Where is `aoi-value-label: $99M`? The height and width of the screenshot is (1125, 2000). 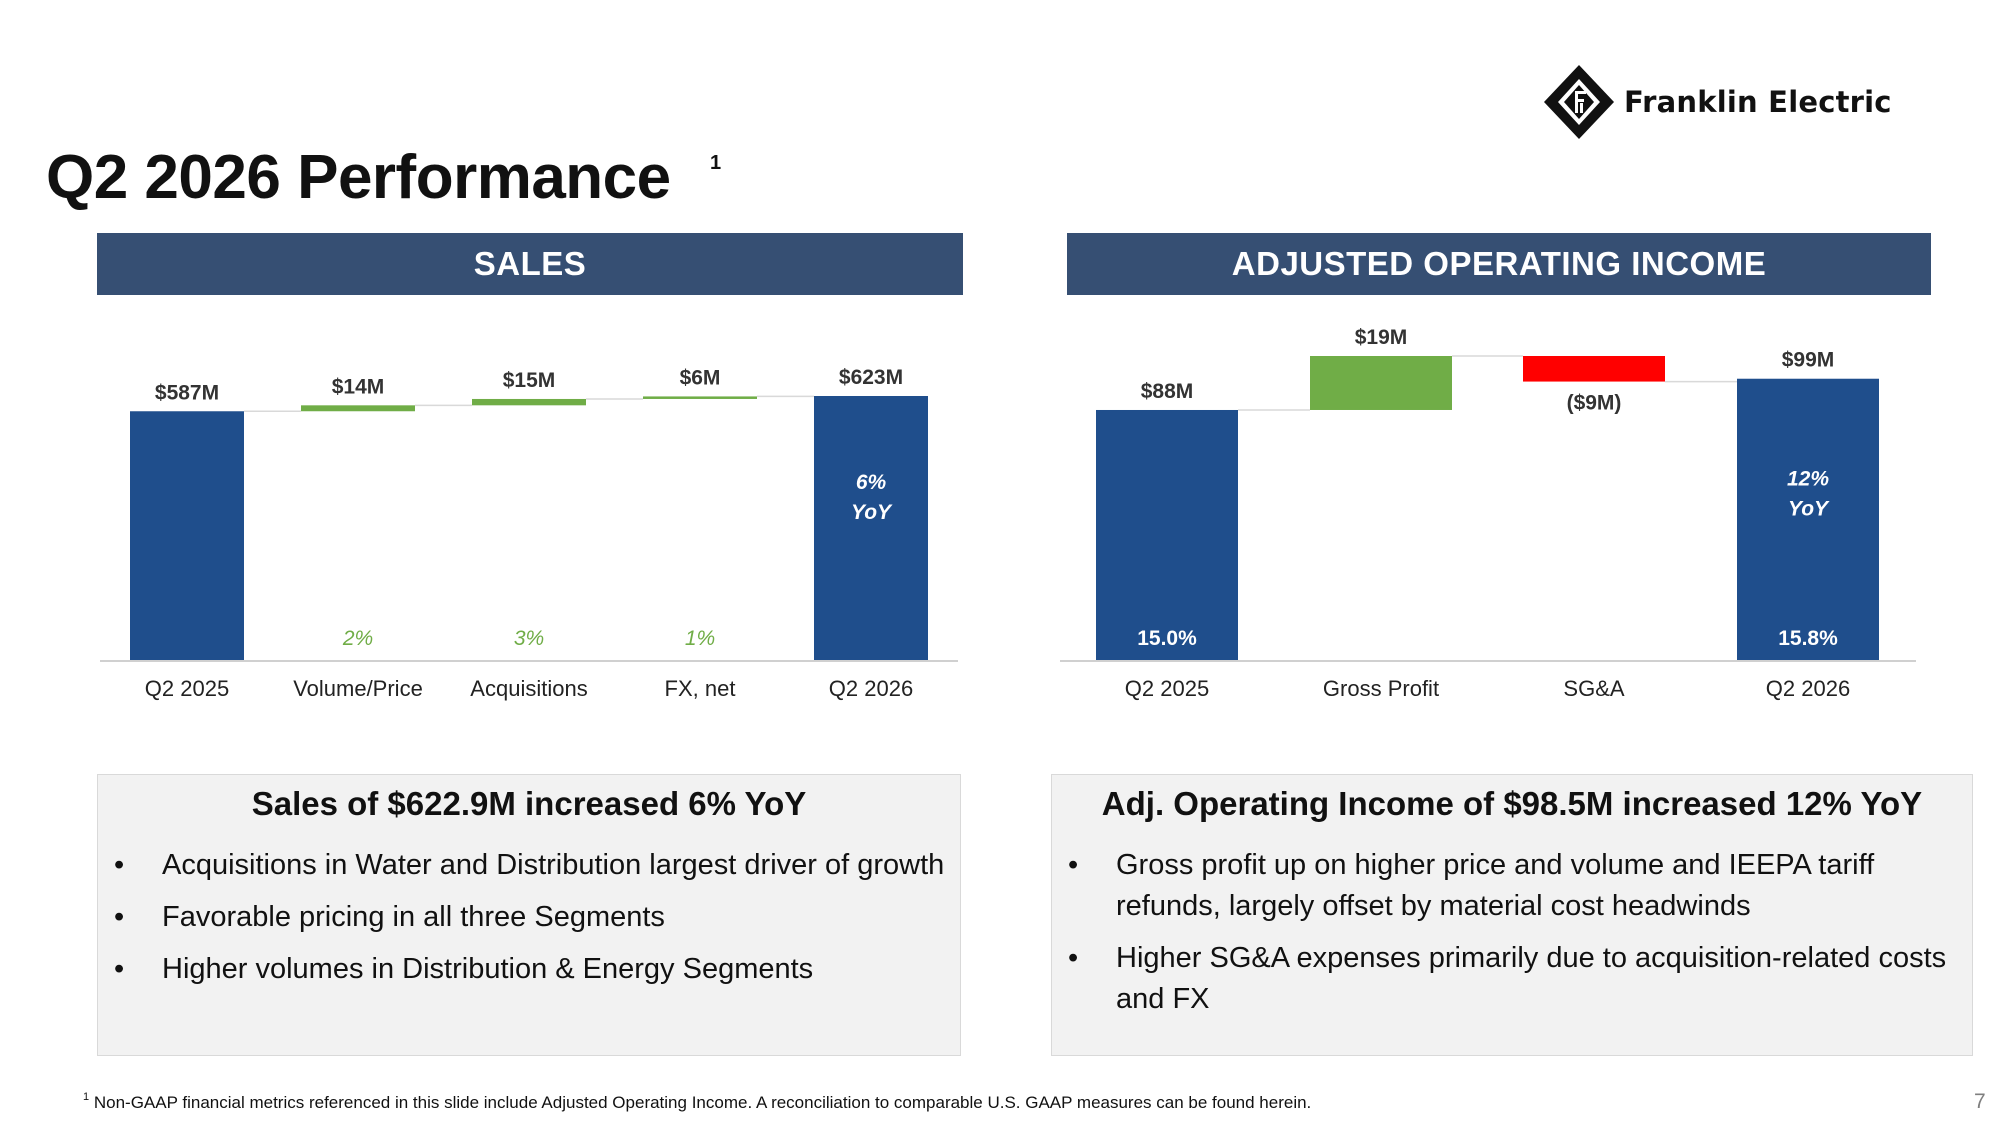
aoi-value-label: $99M is located at coordinates (1808, 360).